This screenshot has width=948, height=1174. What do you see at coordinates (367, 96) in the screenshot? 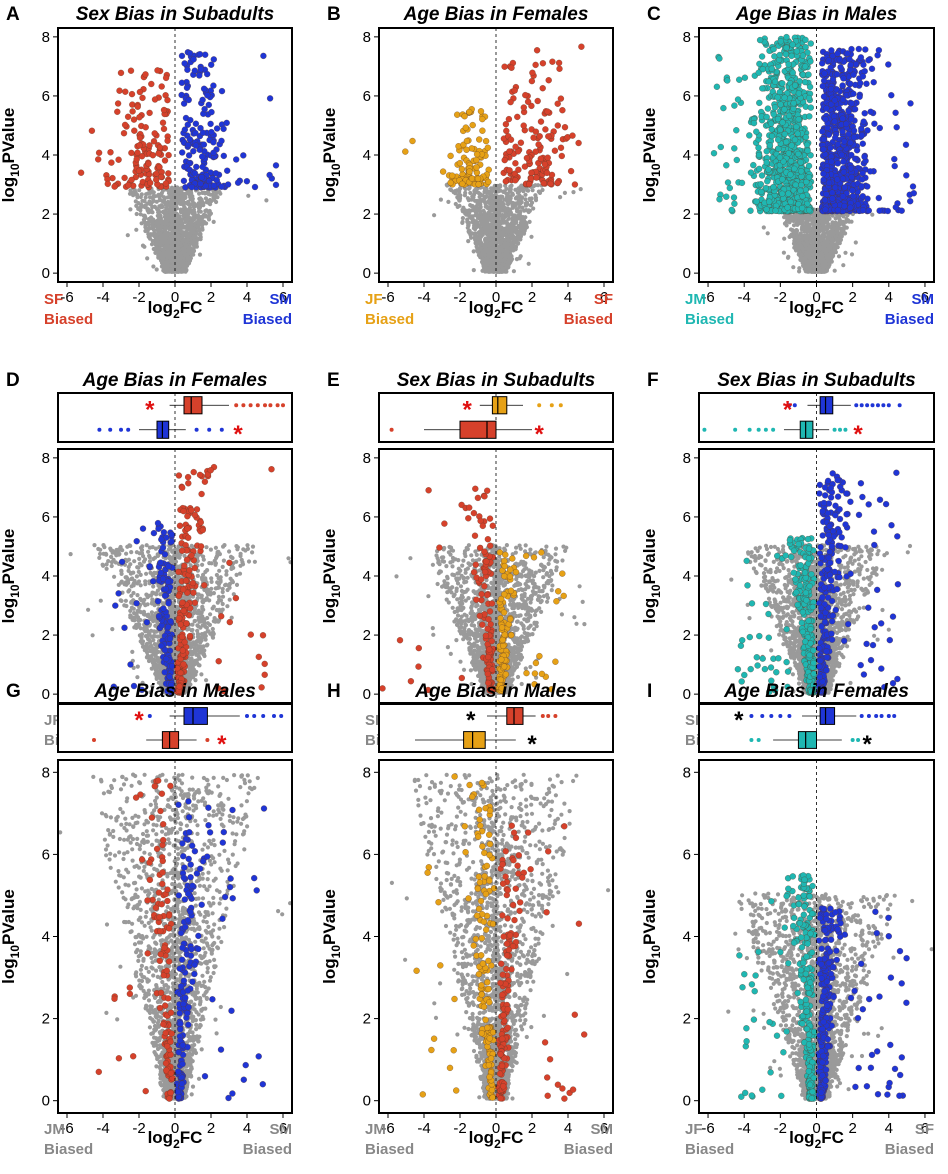
I see `y-tick-label: 6` at bounding box center [367, 96].